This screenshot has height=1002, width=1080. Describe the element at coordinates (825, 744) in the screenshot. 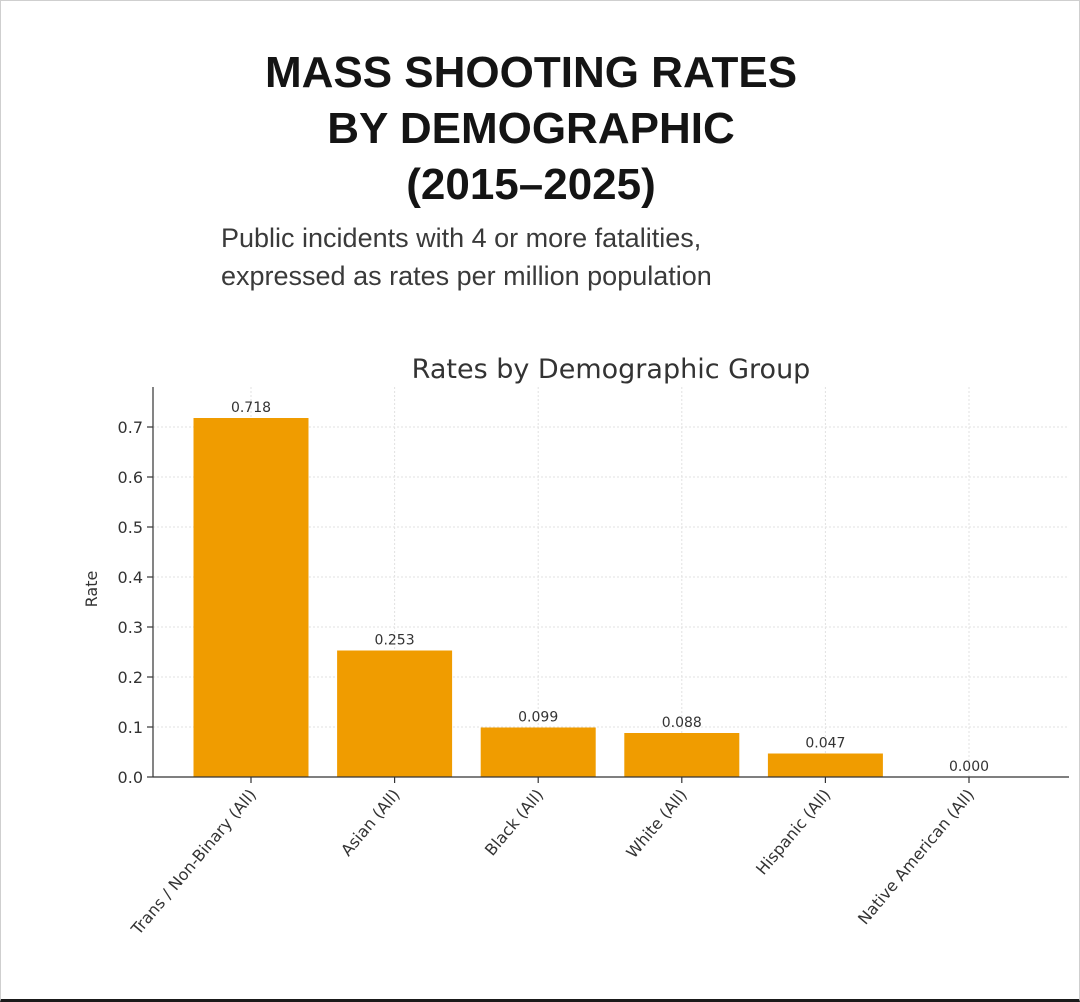

I see `bar-value-label: 0.047` at that location.